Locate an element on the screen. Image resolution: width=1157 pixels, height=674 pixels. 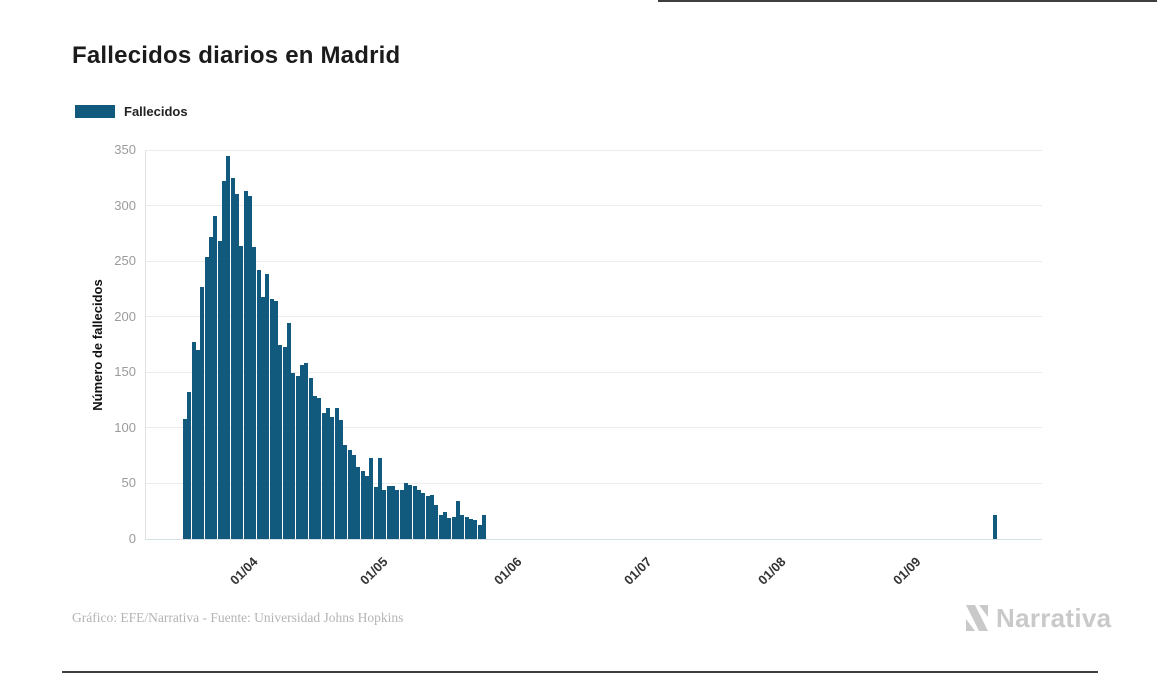
y-tick-label-0: 0 is located at coordinates (132, 538).